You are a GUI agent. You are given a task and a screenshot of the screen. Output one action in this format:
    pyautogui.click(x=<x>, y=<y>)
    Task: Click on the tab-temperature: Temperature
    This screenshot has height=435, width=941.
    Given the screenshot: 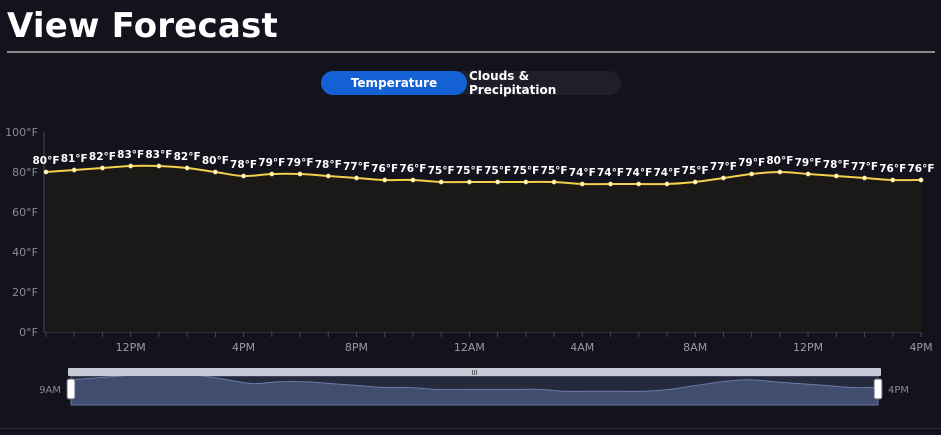 What is the action you would take?
    pyautogui.click(x=394, y=83)
    